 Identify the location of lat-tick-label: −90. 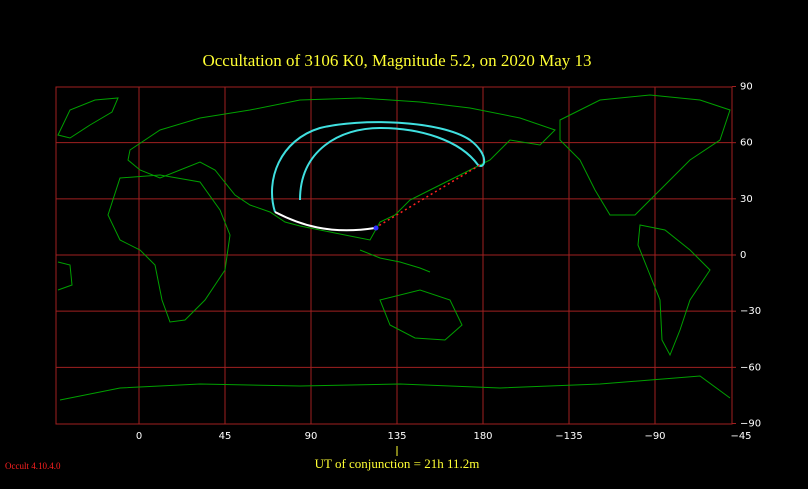
(750, 424).